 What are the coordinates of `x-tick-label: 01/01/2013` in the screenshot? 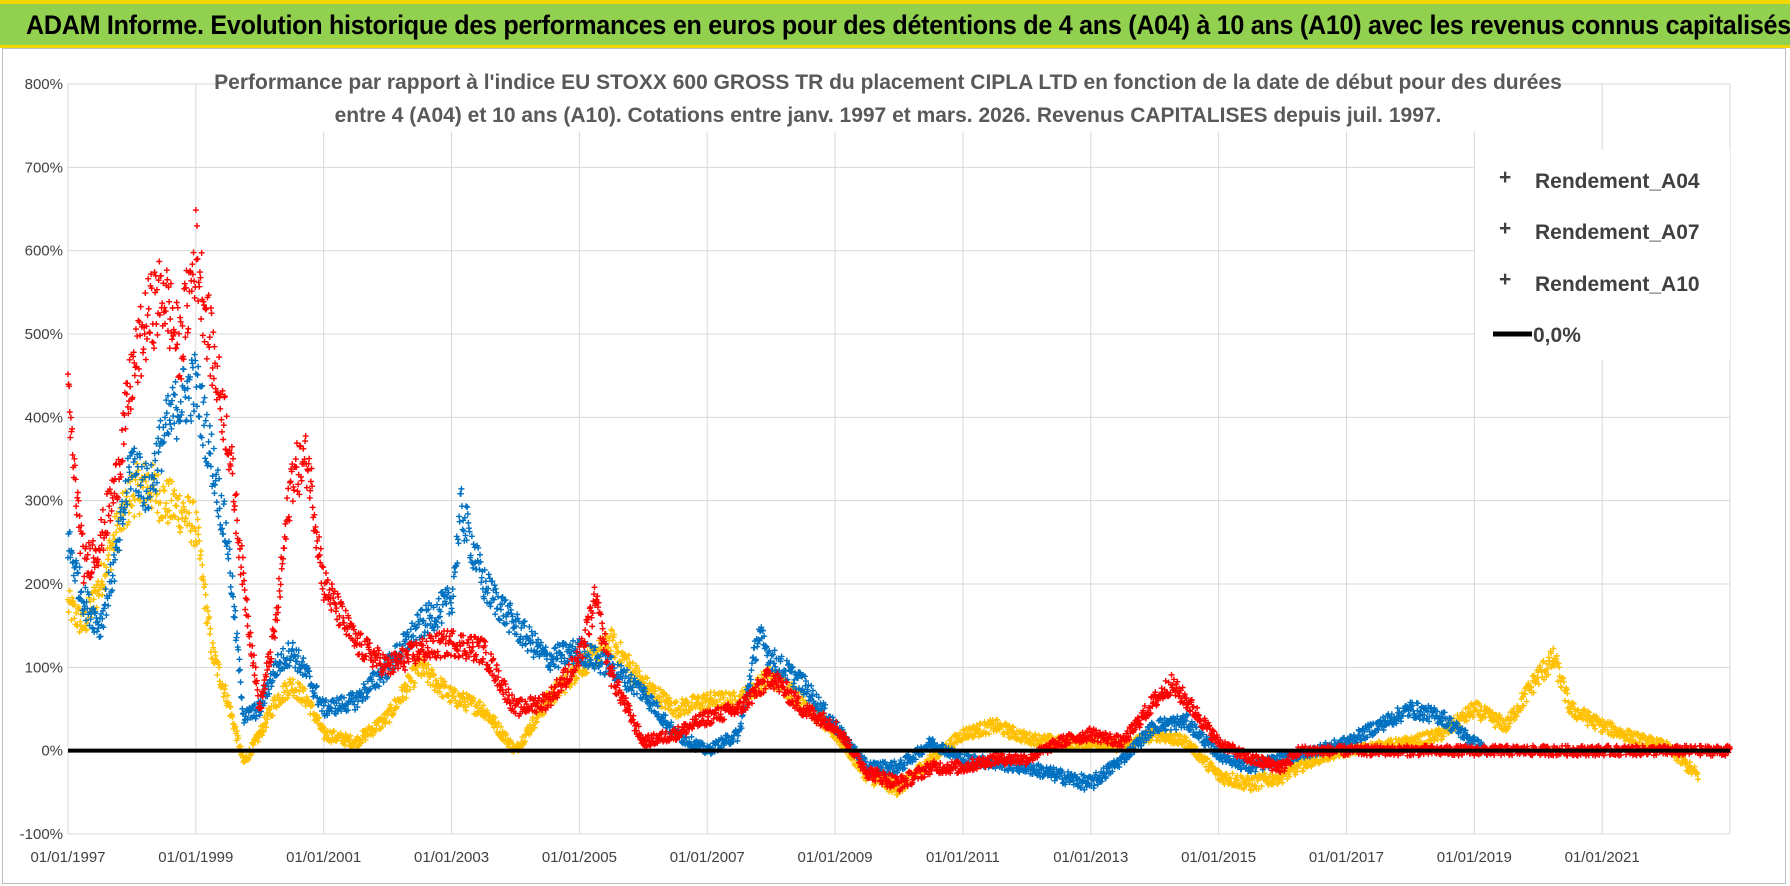 It's located at (1090, 857).